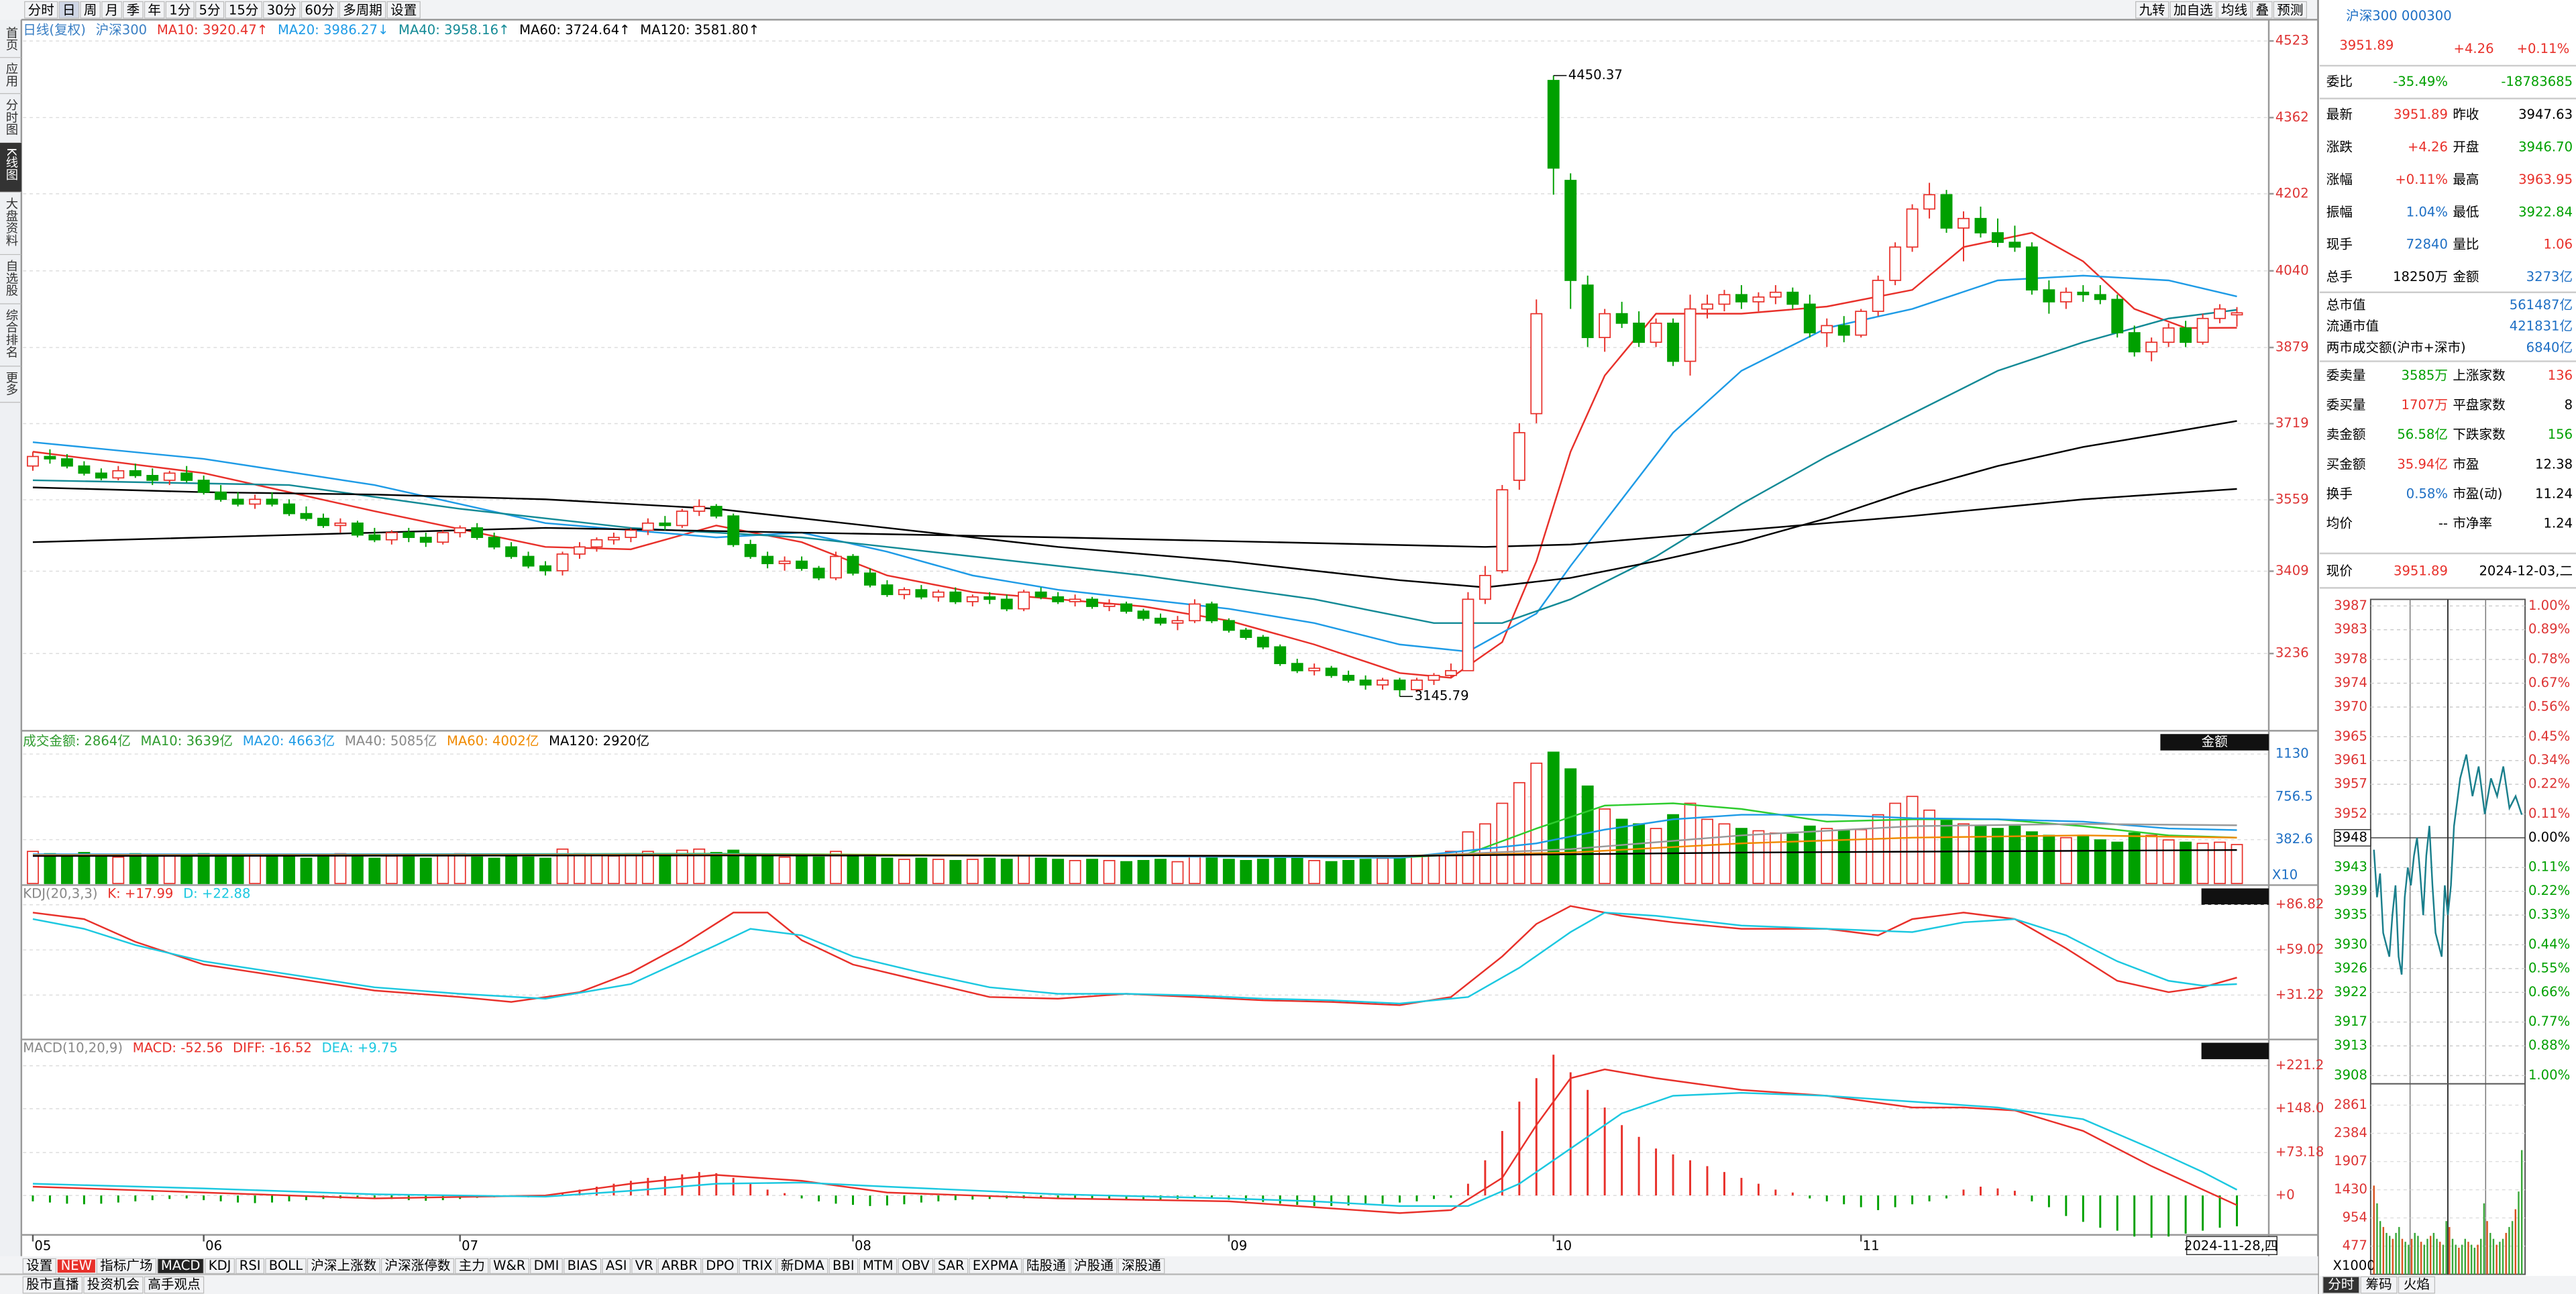 The image size is (2576, 1294). I want to click on indicator-tab: DPO, so click(720, 1265).